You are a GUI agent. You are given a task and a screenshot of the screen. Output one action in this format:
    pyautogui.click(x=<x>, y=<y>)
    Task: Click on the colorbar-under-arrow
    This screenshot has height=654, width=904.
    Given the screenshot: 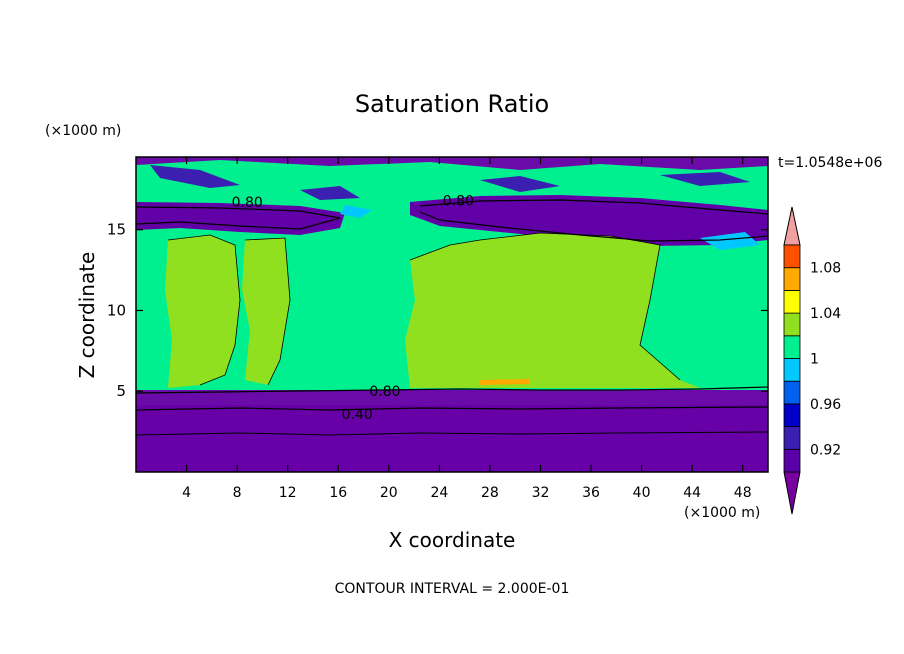 What is the action you would take?
    pyautogui.click(x=792, y=493)
    